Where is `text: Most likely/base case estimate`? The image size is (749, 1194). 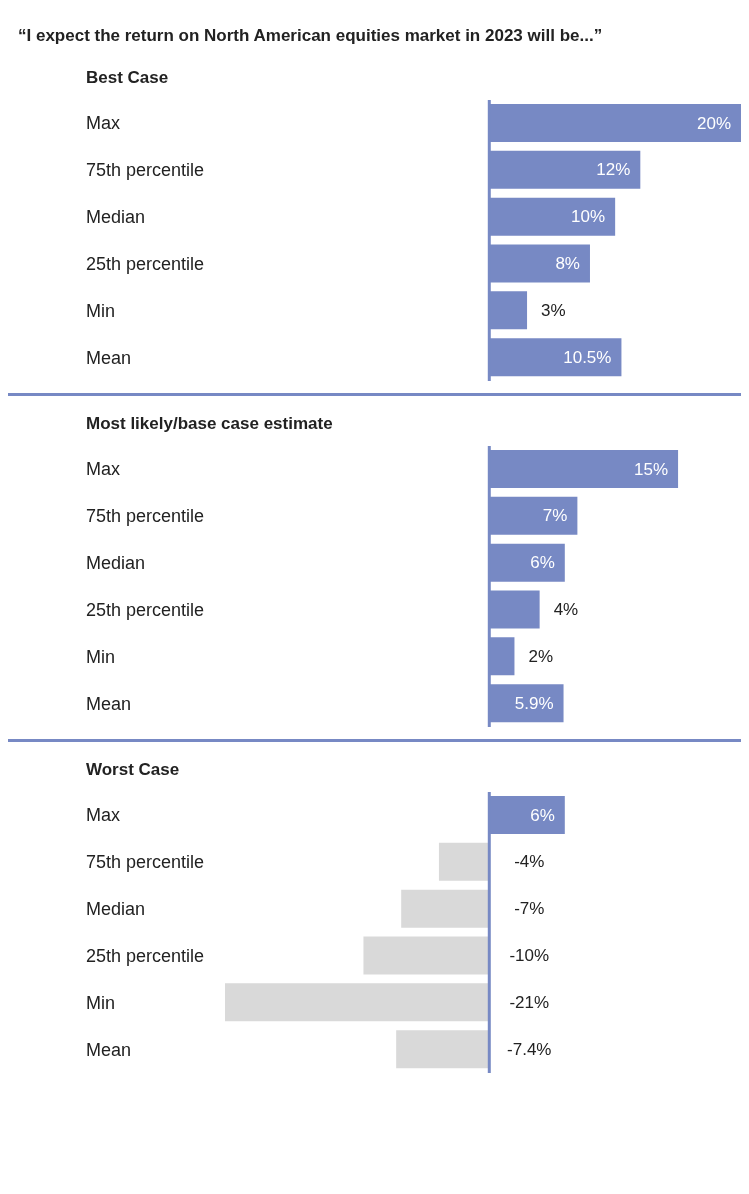 text: Most likely/base case estimate is located at coordinates (210, 424).